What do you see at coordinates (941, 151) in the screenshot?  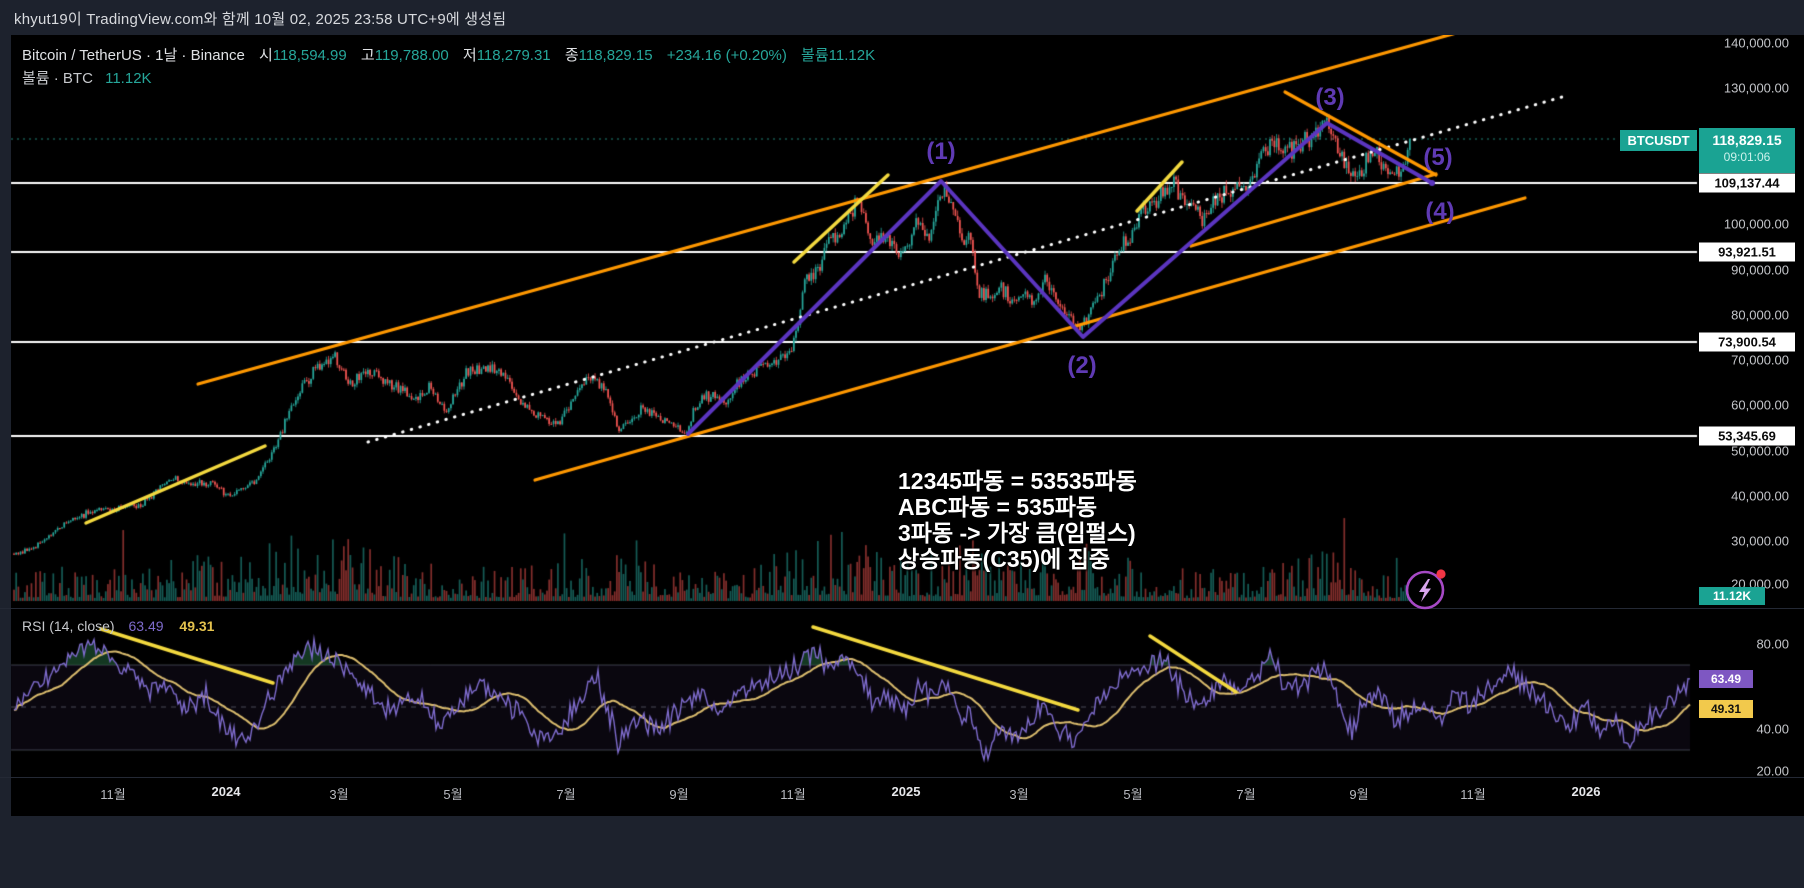 I see `elliott-wave-label: (1)` at bounding box center [941, 151].